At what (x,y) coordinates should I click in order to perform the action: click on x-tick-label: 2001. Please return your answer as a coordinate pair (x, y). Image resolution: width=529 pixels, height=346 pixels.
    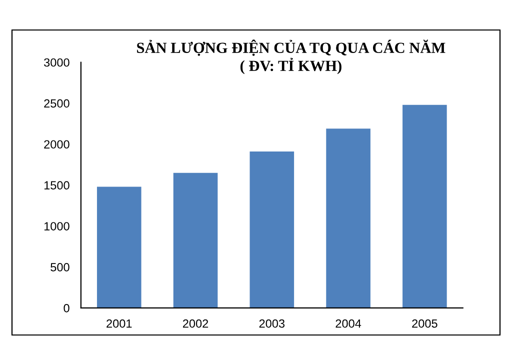
    Looking at the image, I should click on (119, 323).